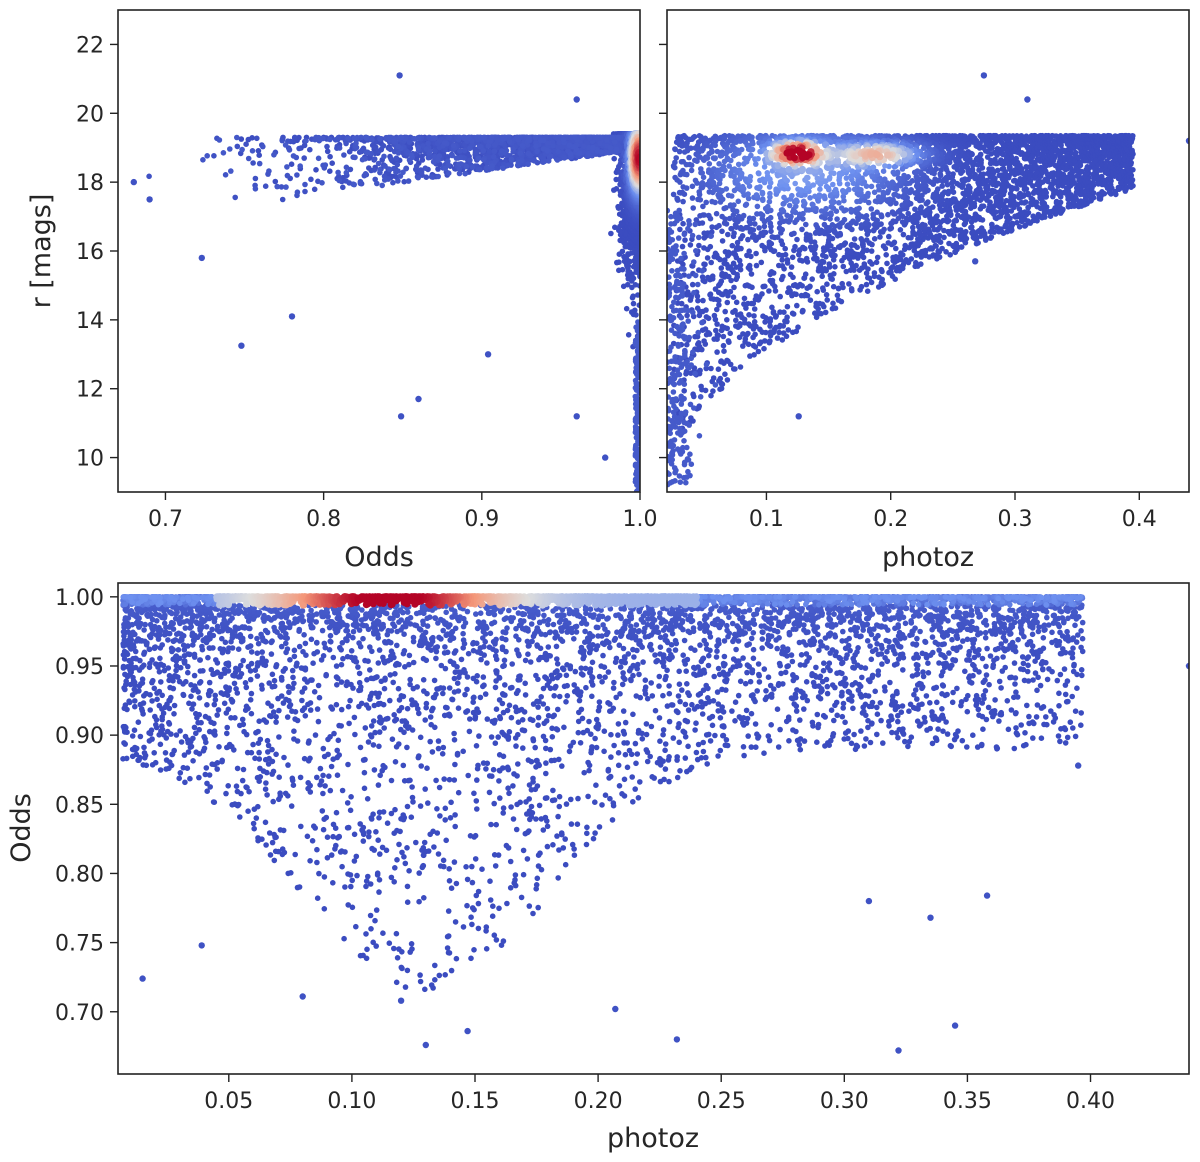  Describe the element at coordinates (481, 519) in the screenshot. I see `x-tick-label: 0.9` at that location.